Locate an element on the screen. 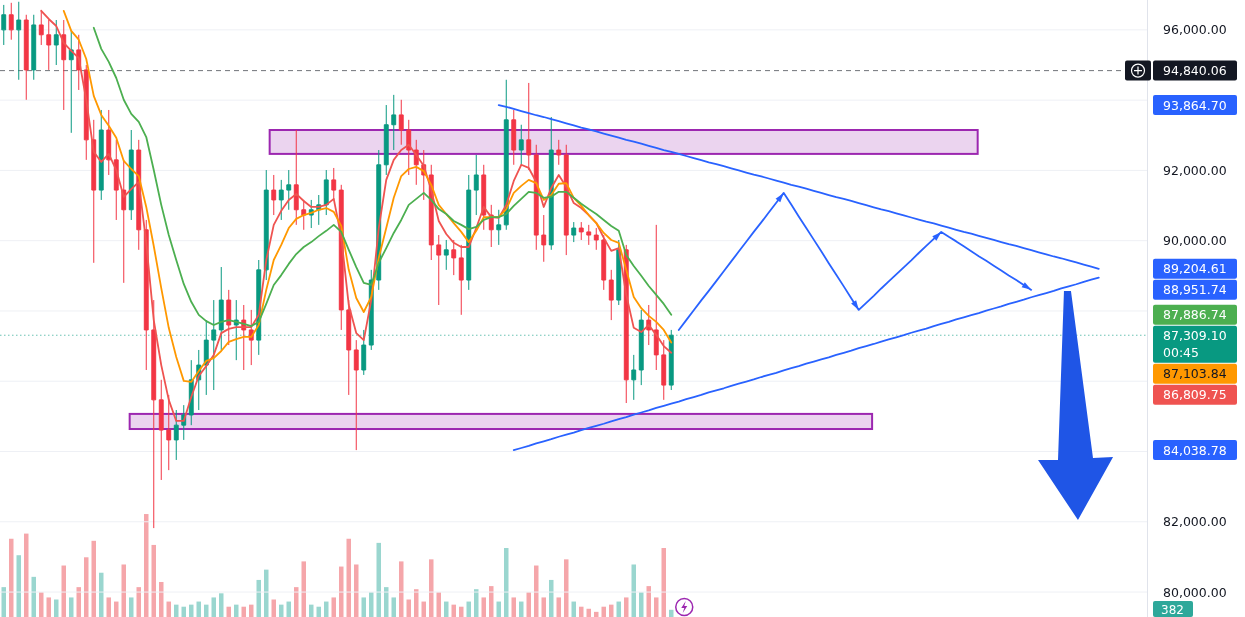  text: 87,886.74 is located at coordinates (1195, 315).